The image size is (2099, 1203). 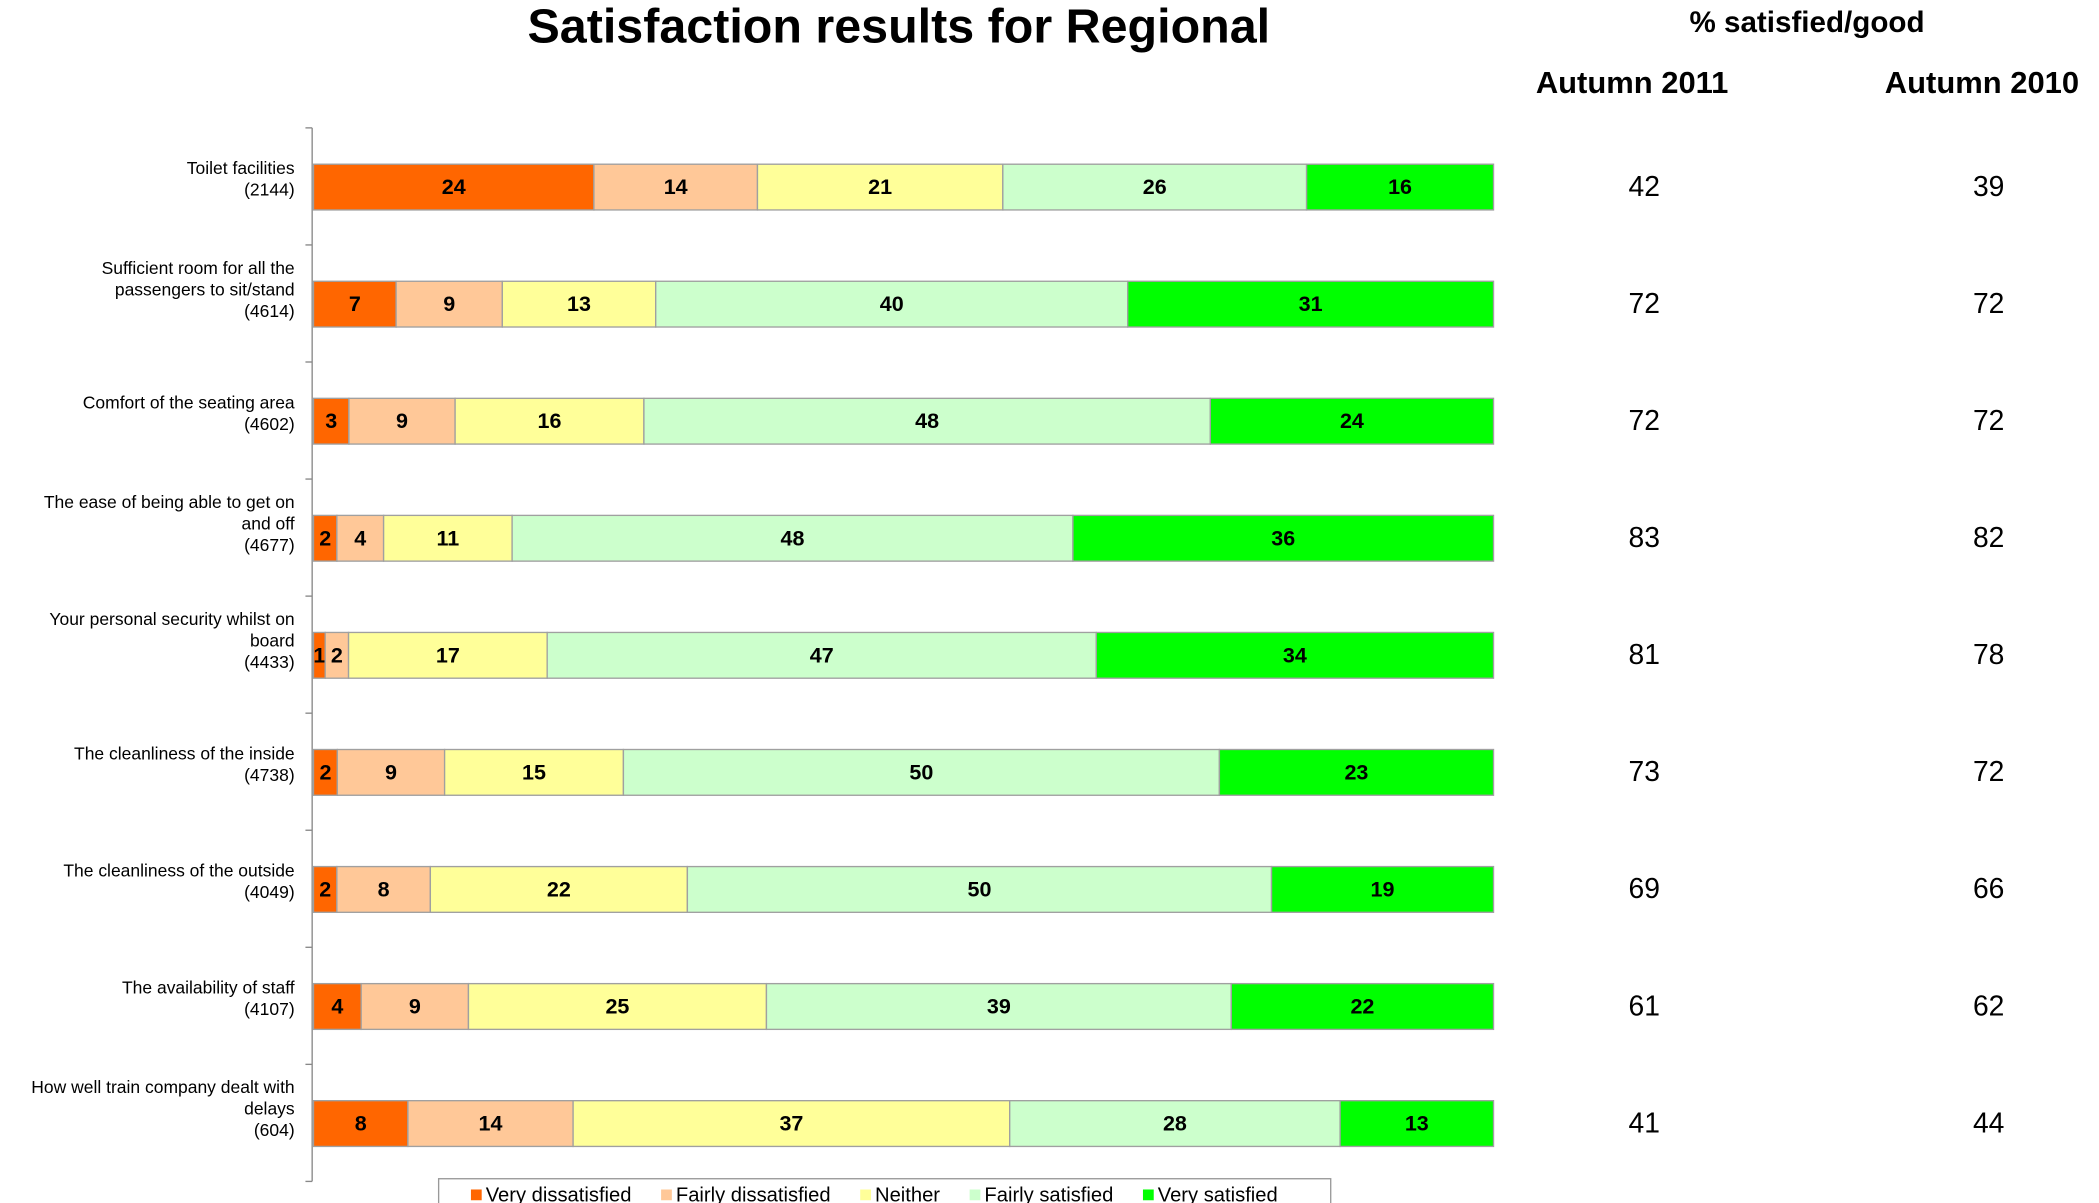 I want to click on legend-label: Fairly dissatisfied, so click(x=753, y=1194).